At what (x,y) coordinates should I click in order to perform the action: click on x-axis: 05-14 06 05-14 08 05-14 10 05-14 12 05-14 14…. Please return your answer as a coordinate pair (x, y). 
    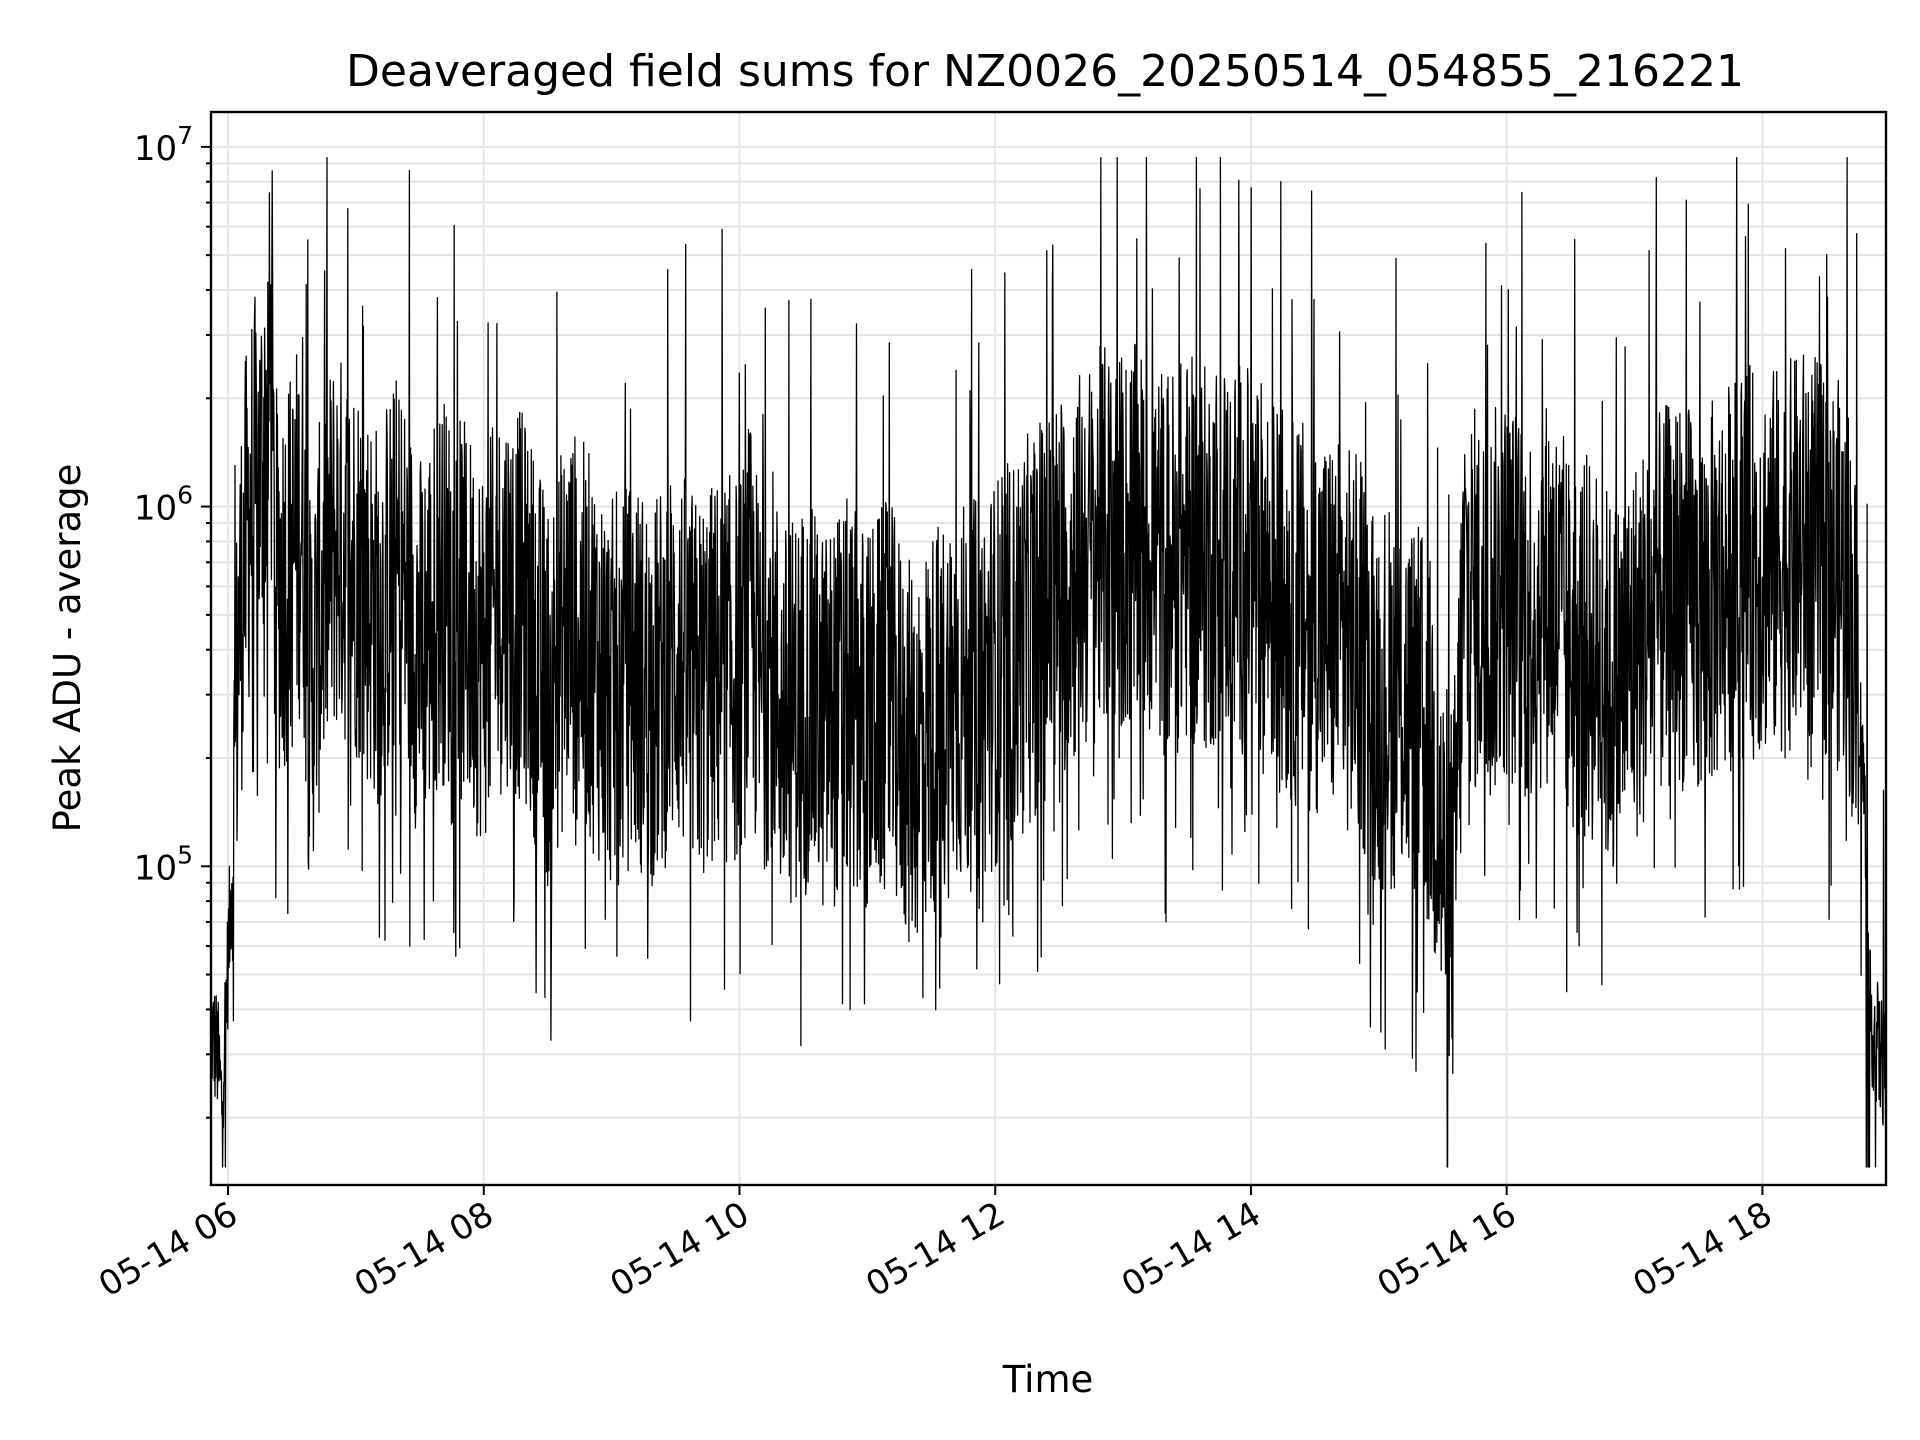
    Looking at the image, I should click on (935, 1245).